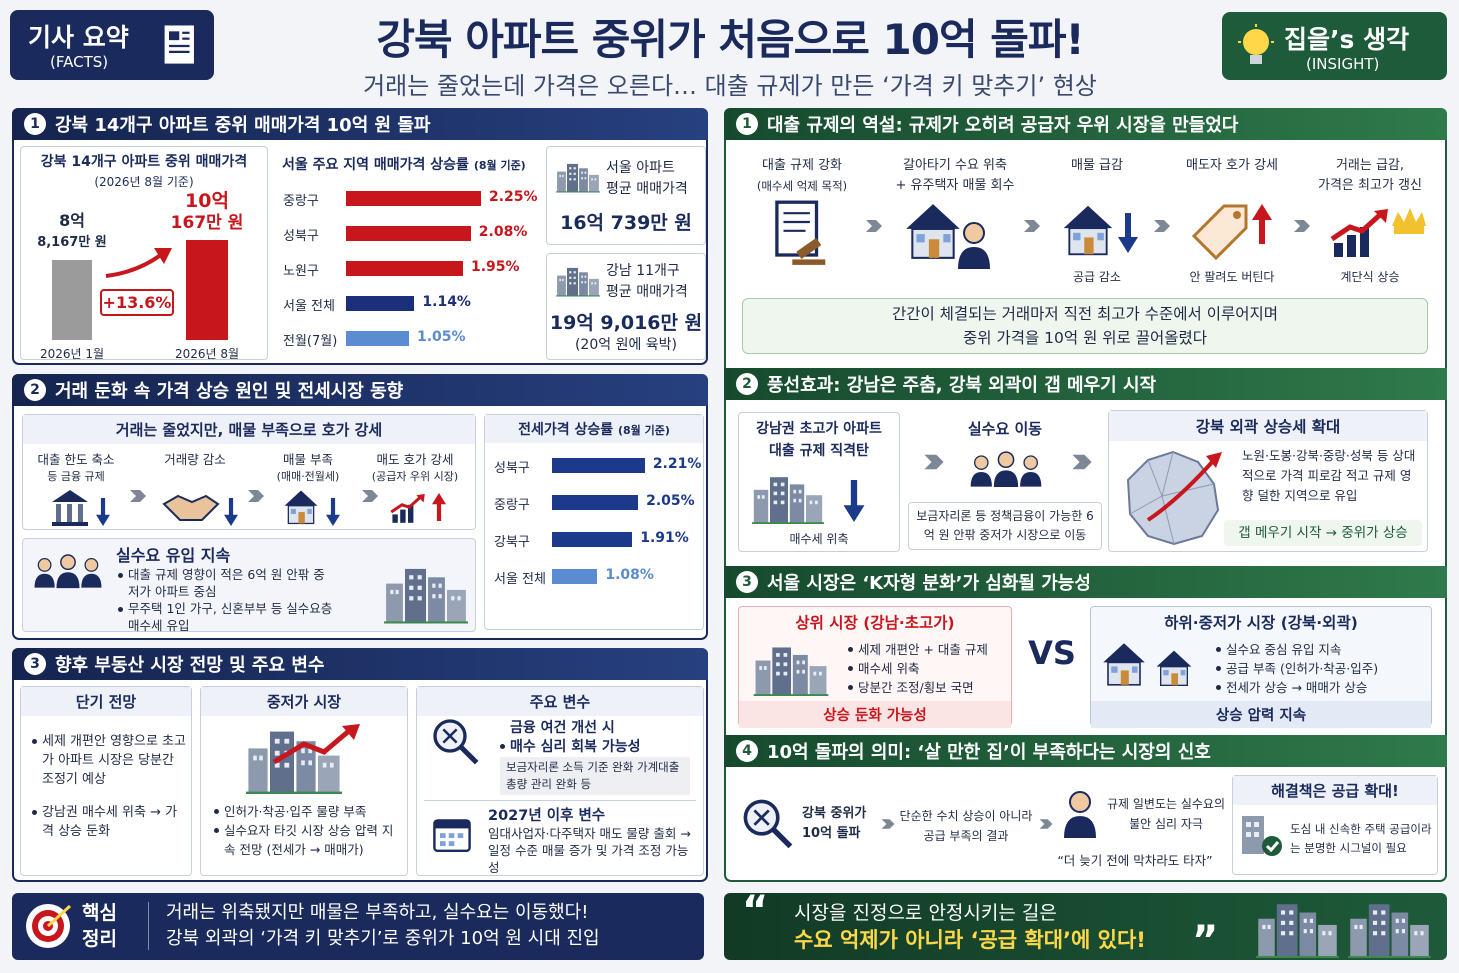 Image resolution: width=1459 pixels, height=973 pixels. Describe the element at coordinates (308, 840) in the screenshot. I see `bullet: 실수요자 타깃 시장 상승 압력 지속 전망 (전세가 → 매매가)` at that location.